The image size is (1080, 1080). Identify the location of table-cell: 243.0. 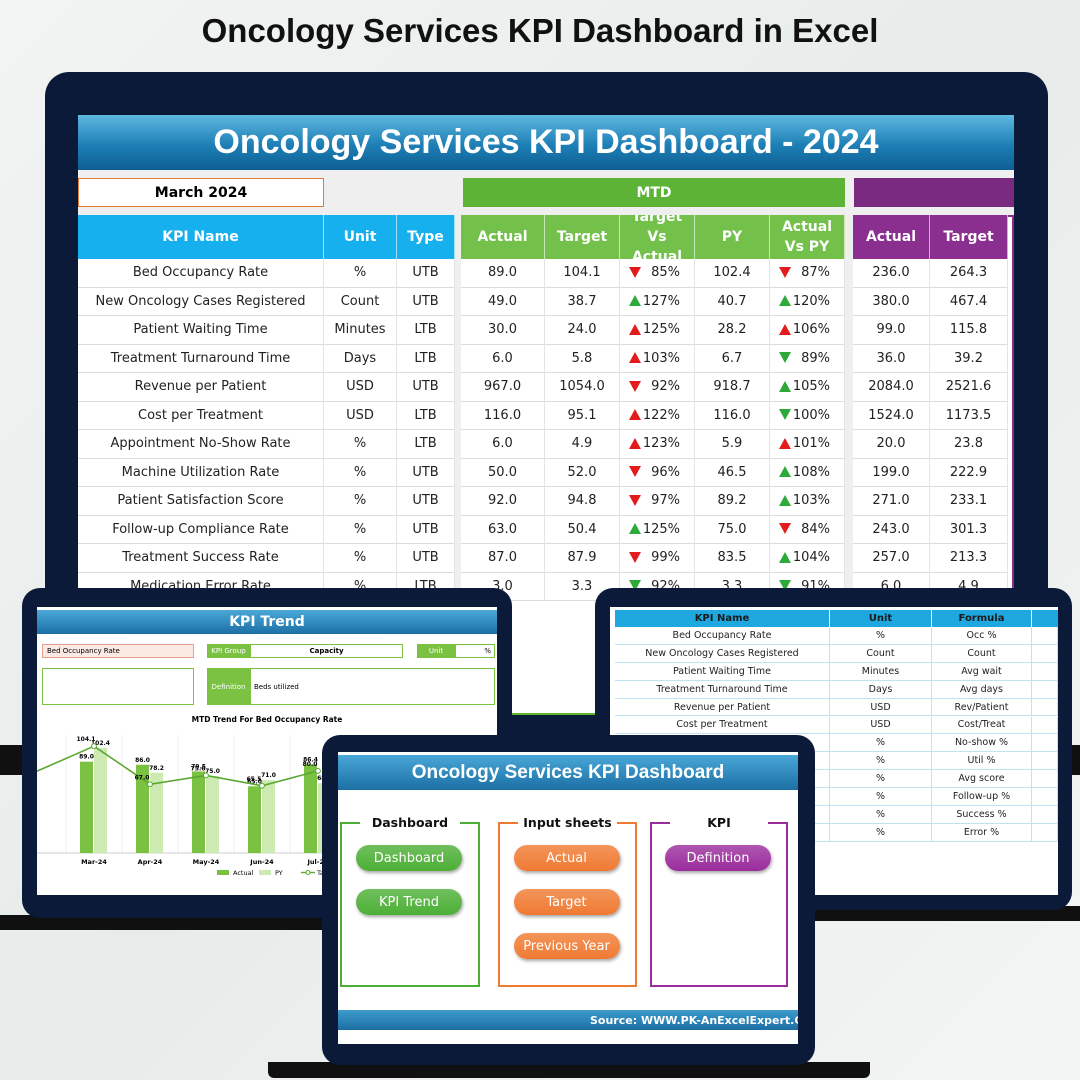
(891, 529).